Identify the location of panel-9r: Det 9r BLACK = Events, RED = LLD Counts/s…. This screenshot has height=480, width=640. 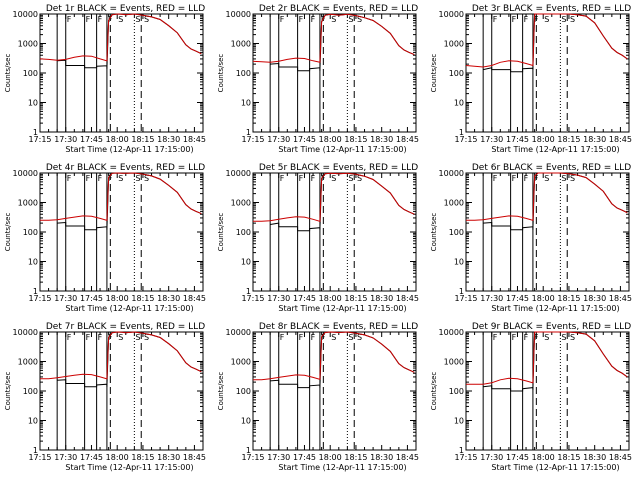
(531, 397).